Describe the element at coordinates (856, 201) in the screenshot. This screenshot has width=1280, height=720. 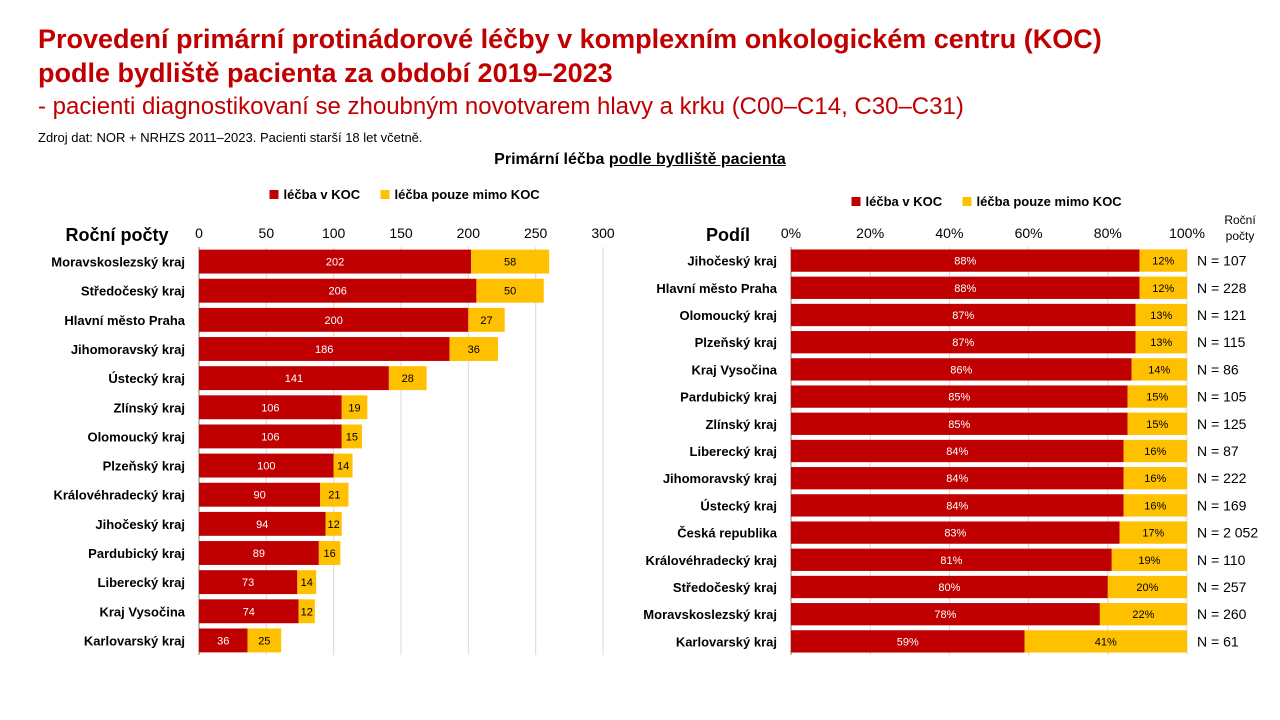
I see `right-chart-legend-swatch-koc` at that location.